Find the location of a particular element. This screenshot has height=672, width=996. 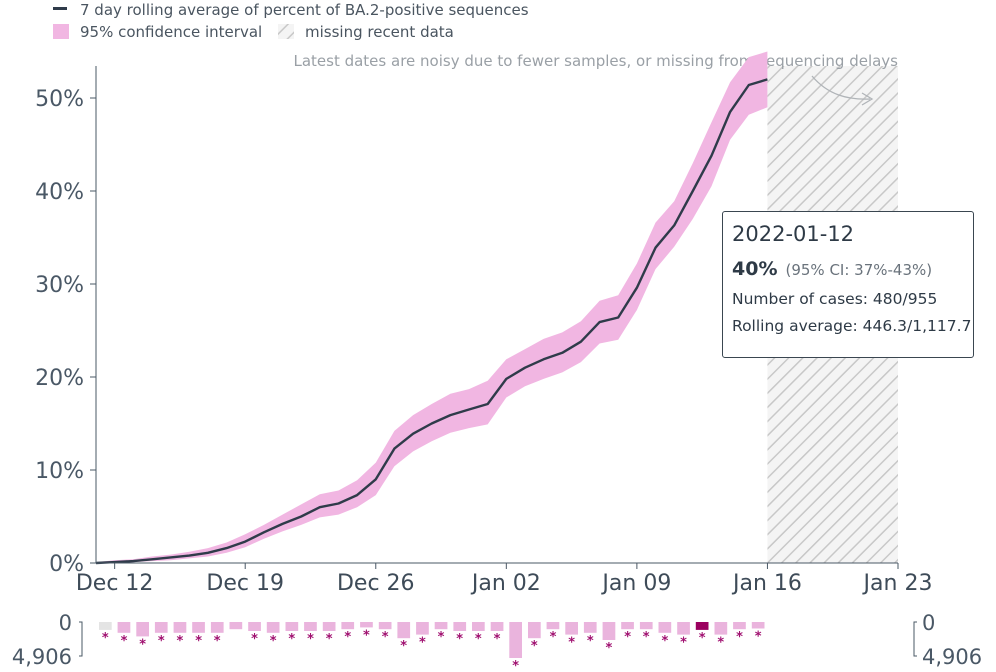

y-tick-label: 10% is located at coordinates (59, 471).